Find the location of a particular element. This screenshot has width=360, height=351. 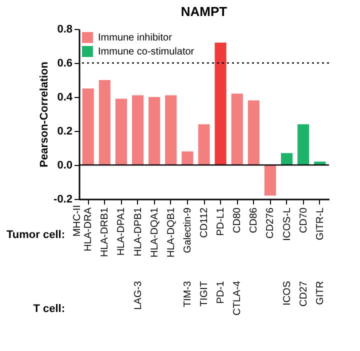

y-tick-label: -0.2 is located at coordinates (63, 200).